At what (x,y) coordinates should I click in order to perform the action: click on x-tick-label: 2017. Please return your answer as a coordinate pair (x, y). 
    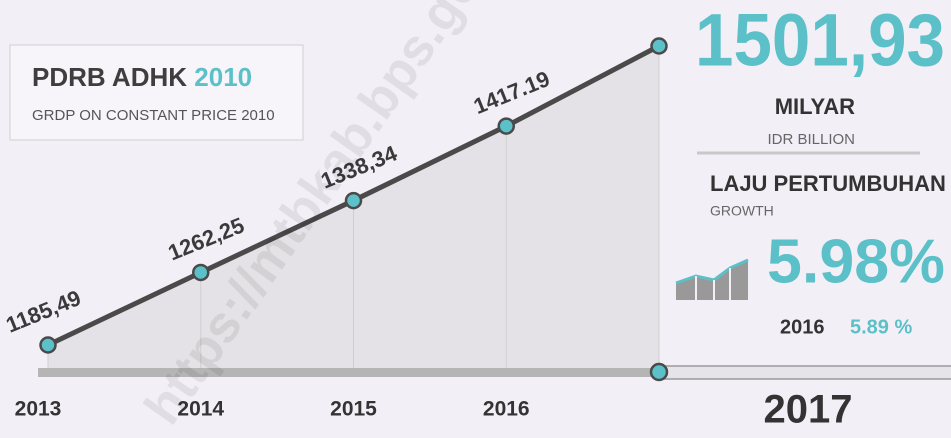
    Looking at the image, I should click on (808, 410).